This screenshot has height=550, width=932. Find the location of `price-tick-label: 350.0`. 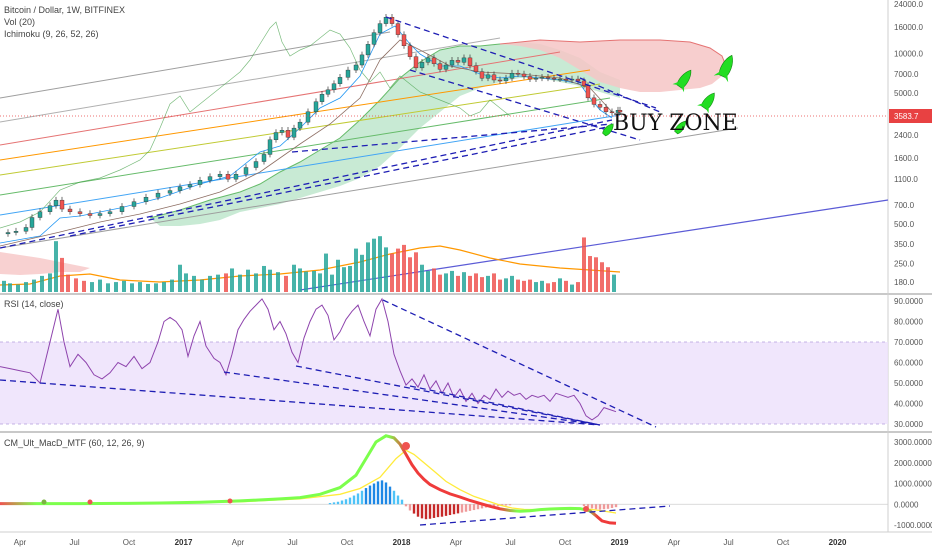

price-tick-label: 350.0 is located at coordinates (904, 244).